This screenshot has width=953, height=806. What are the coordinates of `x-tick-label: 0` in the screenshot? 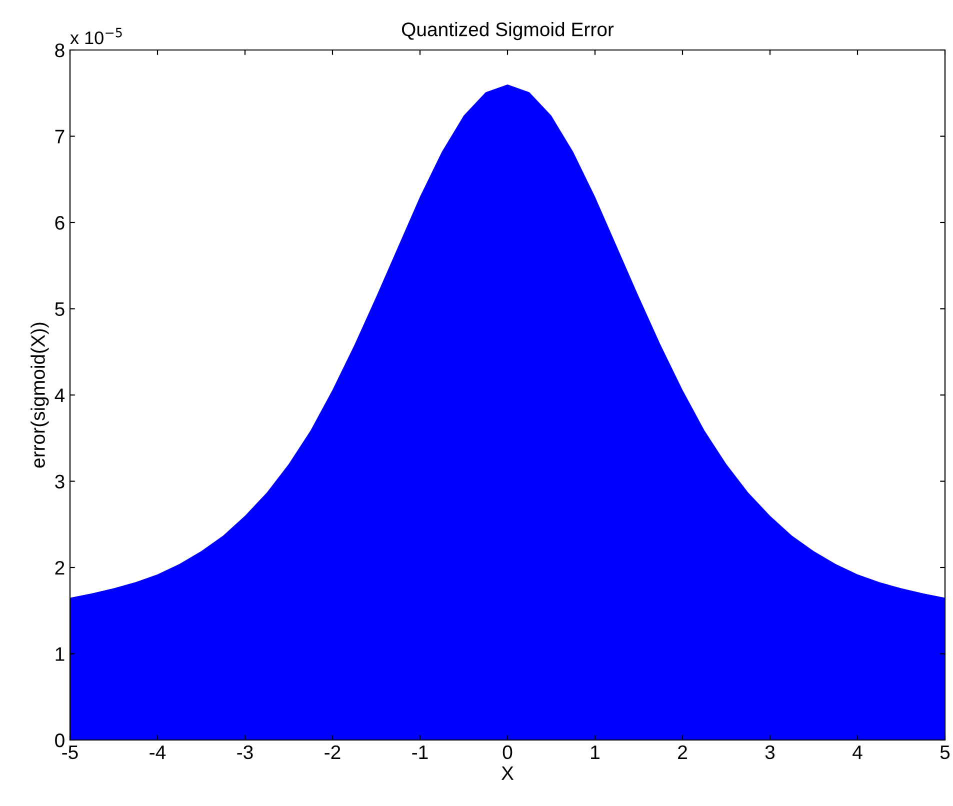 It's located at (507, 752).